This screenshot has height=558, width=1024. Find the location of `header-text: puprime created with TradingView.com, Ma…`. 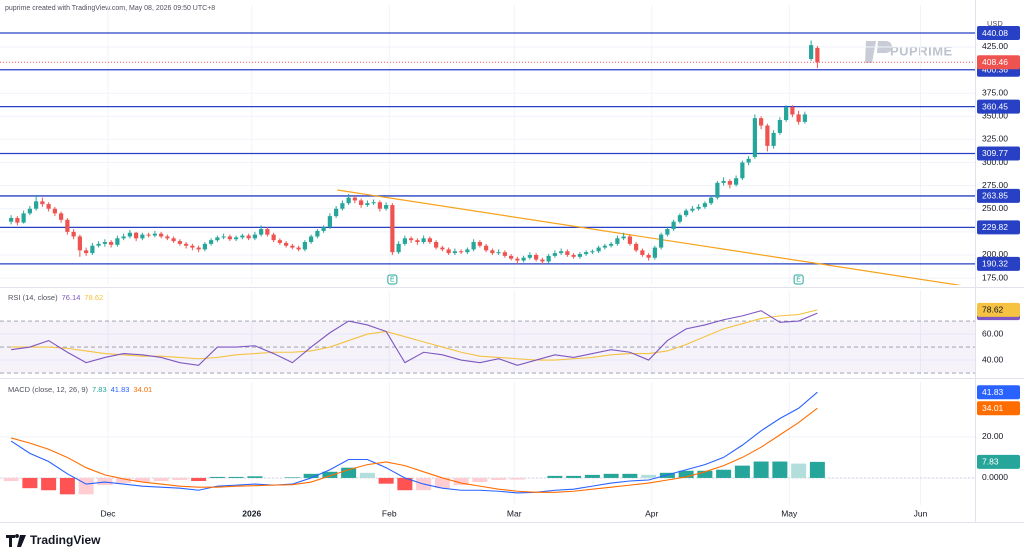

header-text: puprime created with TradingView.com, Ma… is located at coordinates (110, 8).